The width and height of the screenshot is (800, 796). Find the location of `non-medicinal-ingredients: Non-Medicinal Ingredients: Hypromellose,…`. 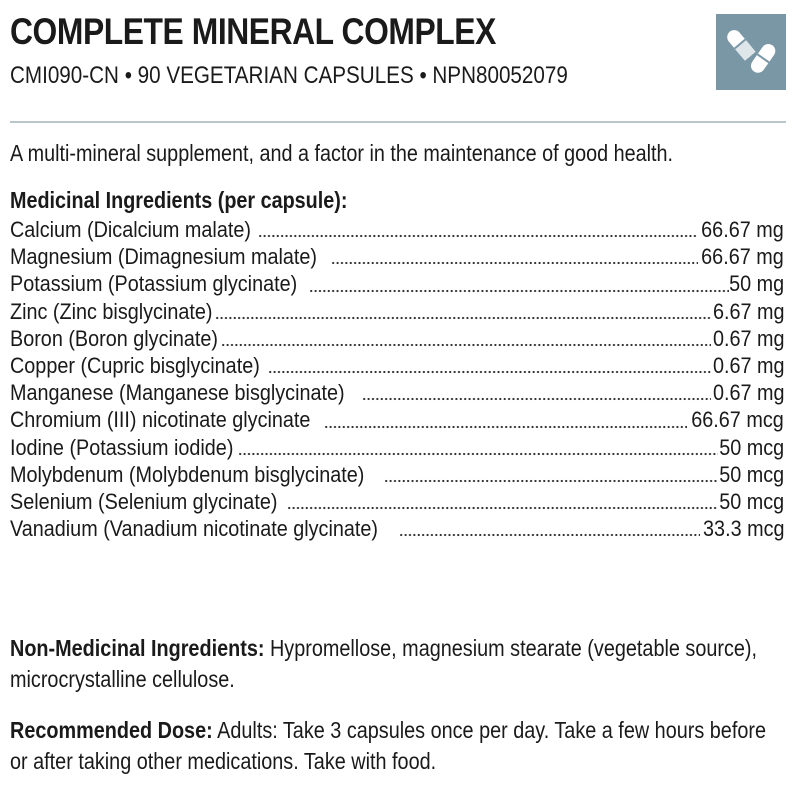

non-medicinal-ingredients: Non-Medicinal Ingredients: Hypromellose,… is located at coordinates (398, 664).